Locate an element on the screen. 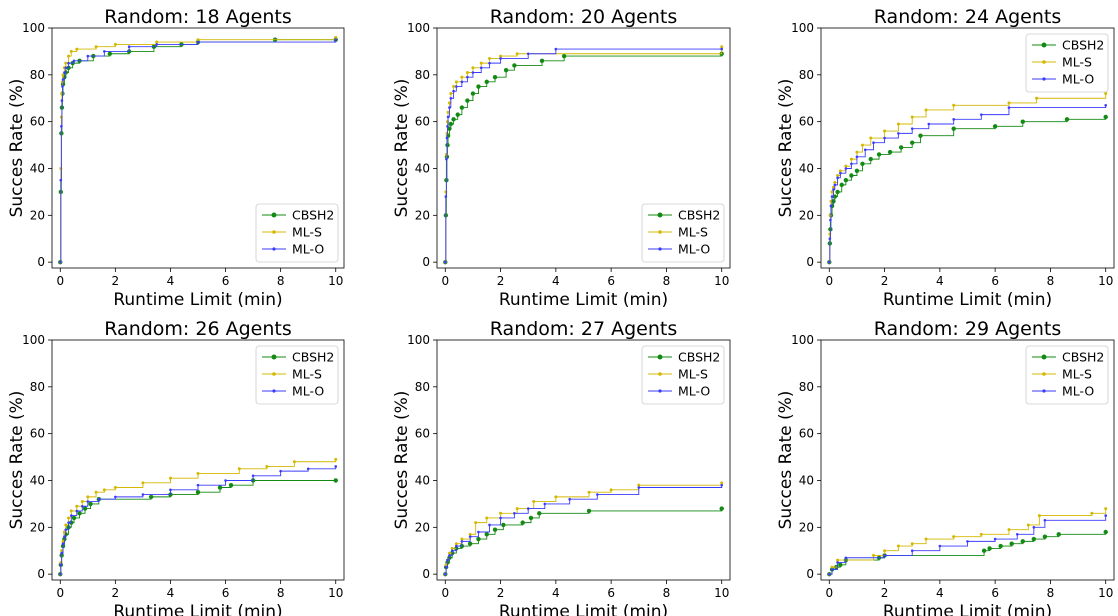  y-tick-label: 40 is located at coordinates (37, 168).